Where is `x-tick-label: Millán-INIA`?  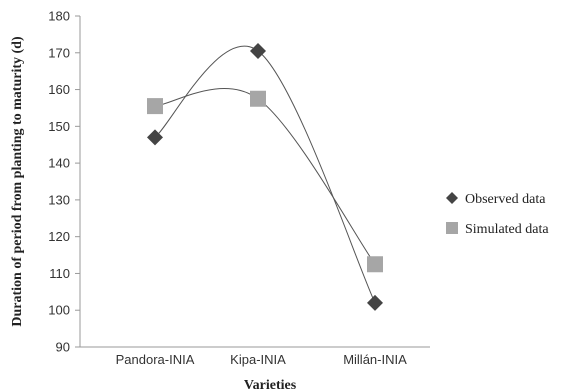
x-tick-label: Millán-INIA is located at coordinates (375, 359).